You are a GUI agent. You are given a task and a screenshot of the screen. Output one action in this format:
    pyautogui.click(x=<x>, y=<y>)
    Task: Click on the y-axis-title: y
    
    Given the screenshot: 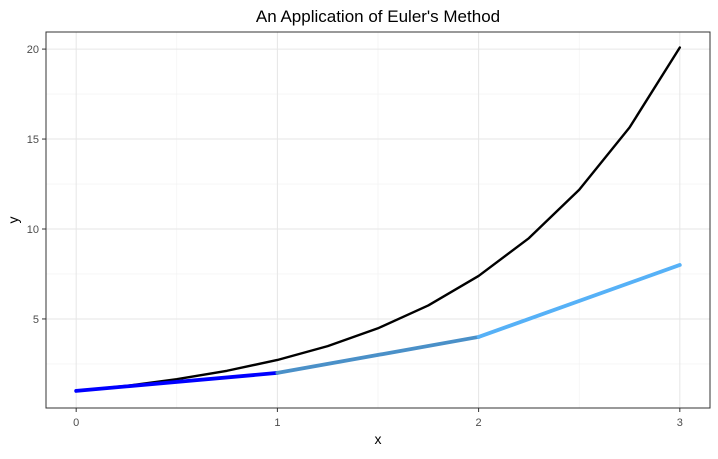 What is the action you would take?
    pyautogui.click(x=13, y=220)
    